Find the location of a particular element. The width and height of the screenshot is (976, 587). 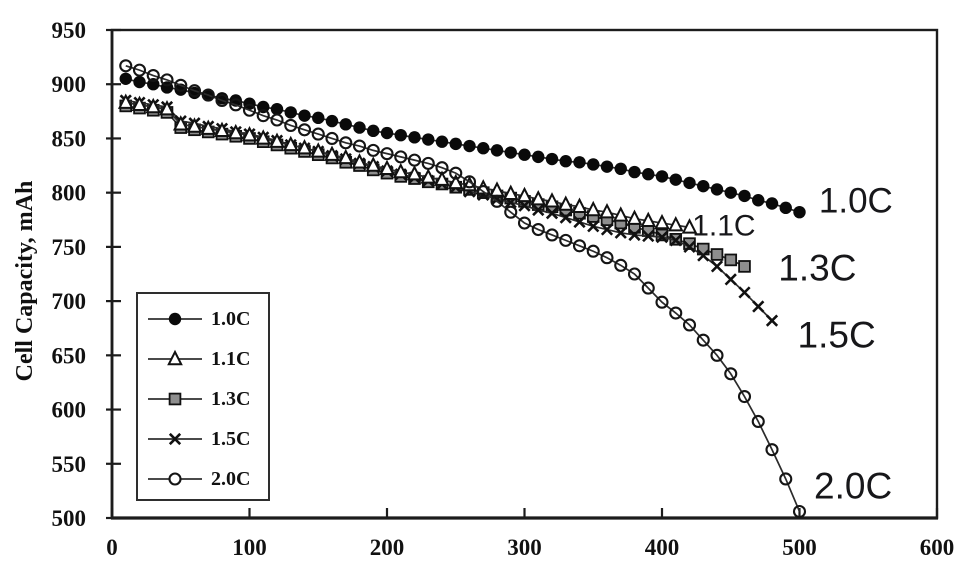

y-axis-title: Cell Capacity, mAh is located at coordinates (25, 281).